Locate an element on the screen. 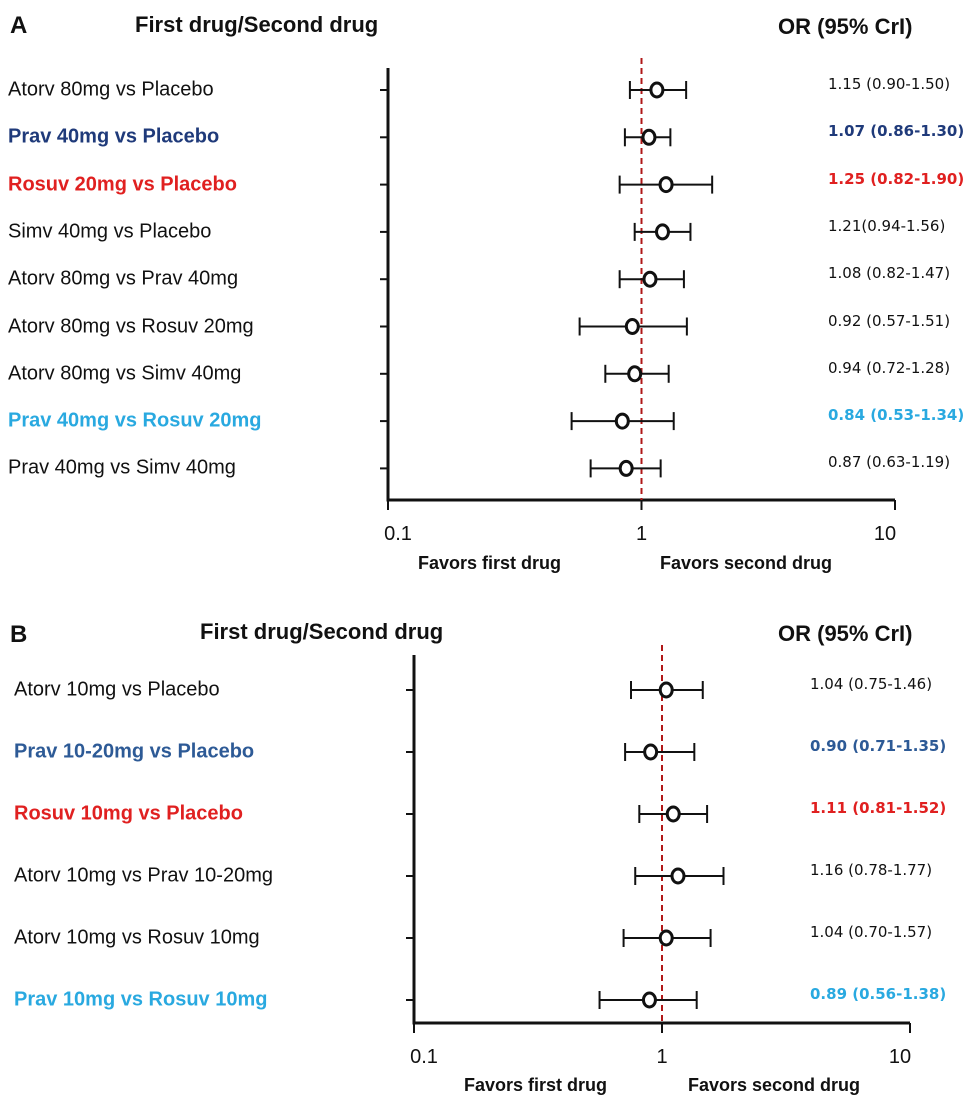  or-value-text: 0.84 (0.53-1.34) is located at coordinates (896, 415).